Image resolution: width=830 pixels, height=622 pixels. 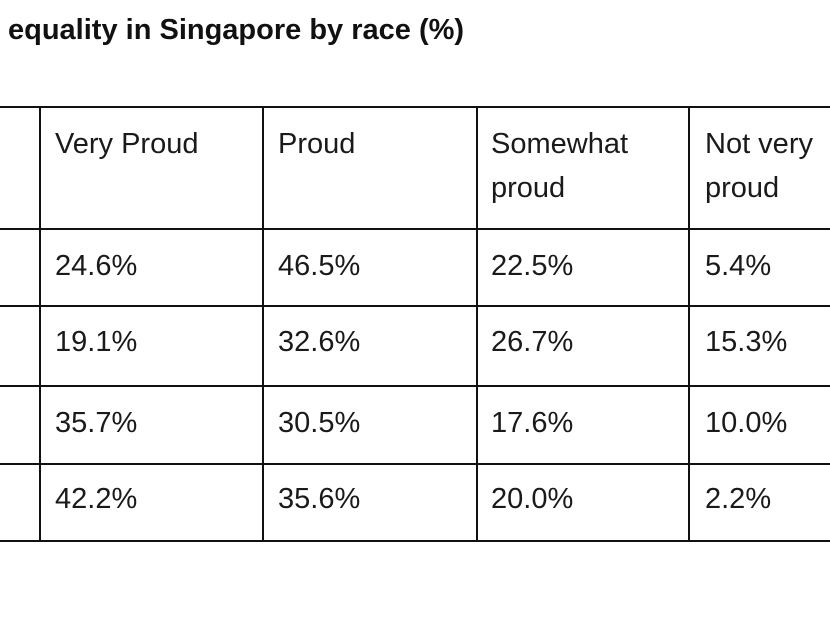 What do you see at coordinates (746, 342) in the screenshot?
I see `table-cell: 15.3%` at bounding box center [746, 342].